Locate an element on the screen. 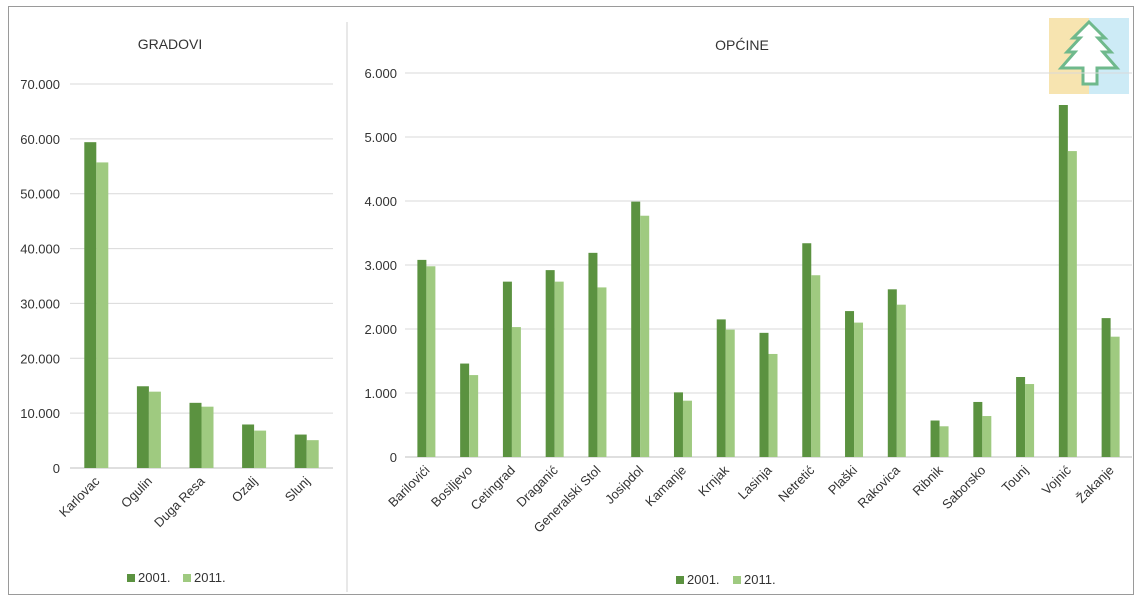 The image size is (1138, 597). y-tick-label: 60.000 is located at coordinates (40, 139).